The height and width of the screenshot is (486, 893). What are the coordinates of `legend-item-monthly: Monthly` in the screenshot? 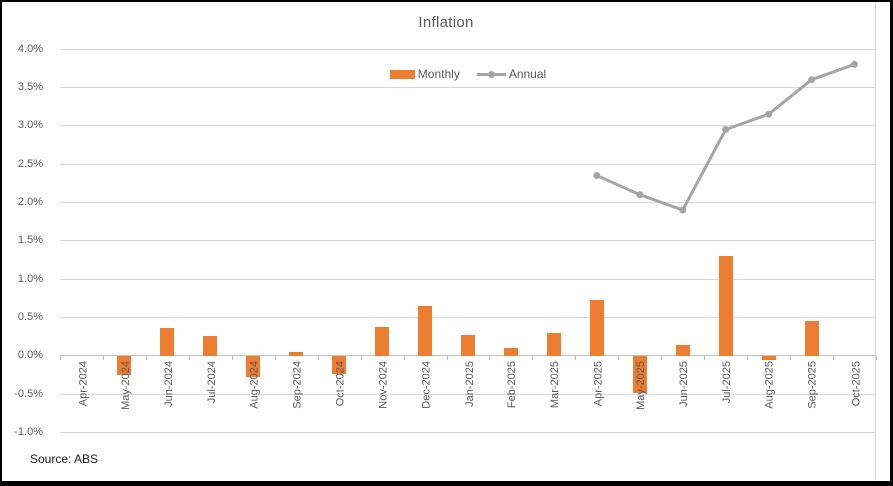 It's located at (424, 74).